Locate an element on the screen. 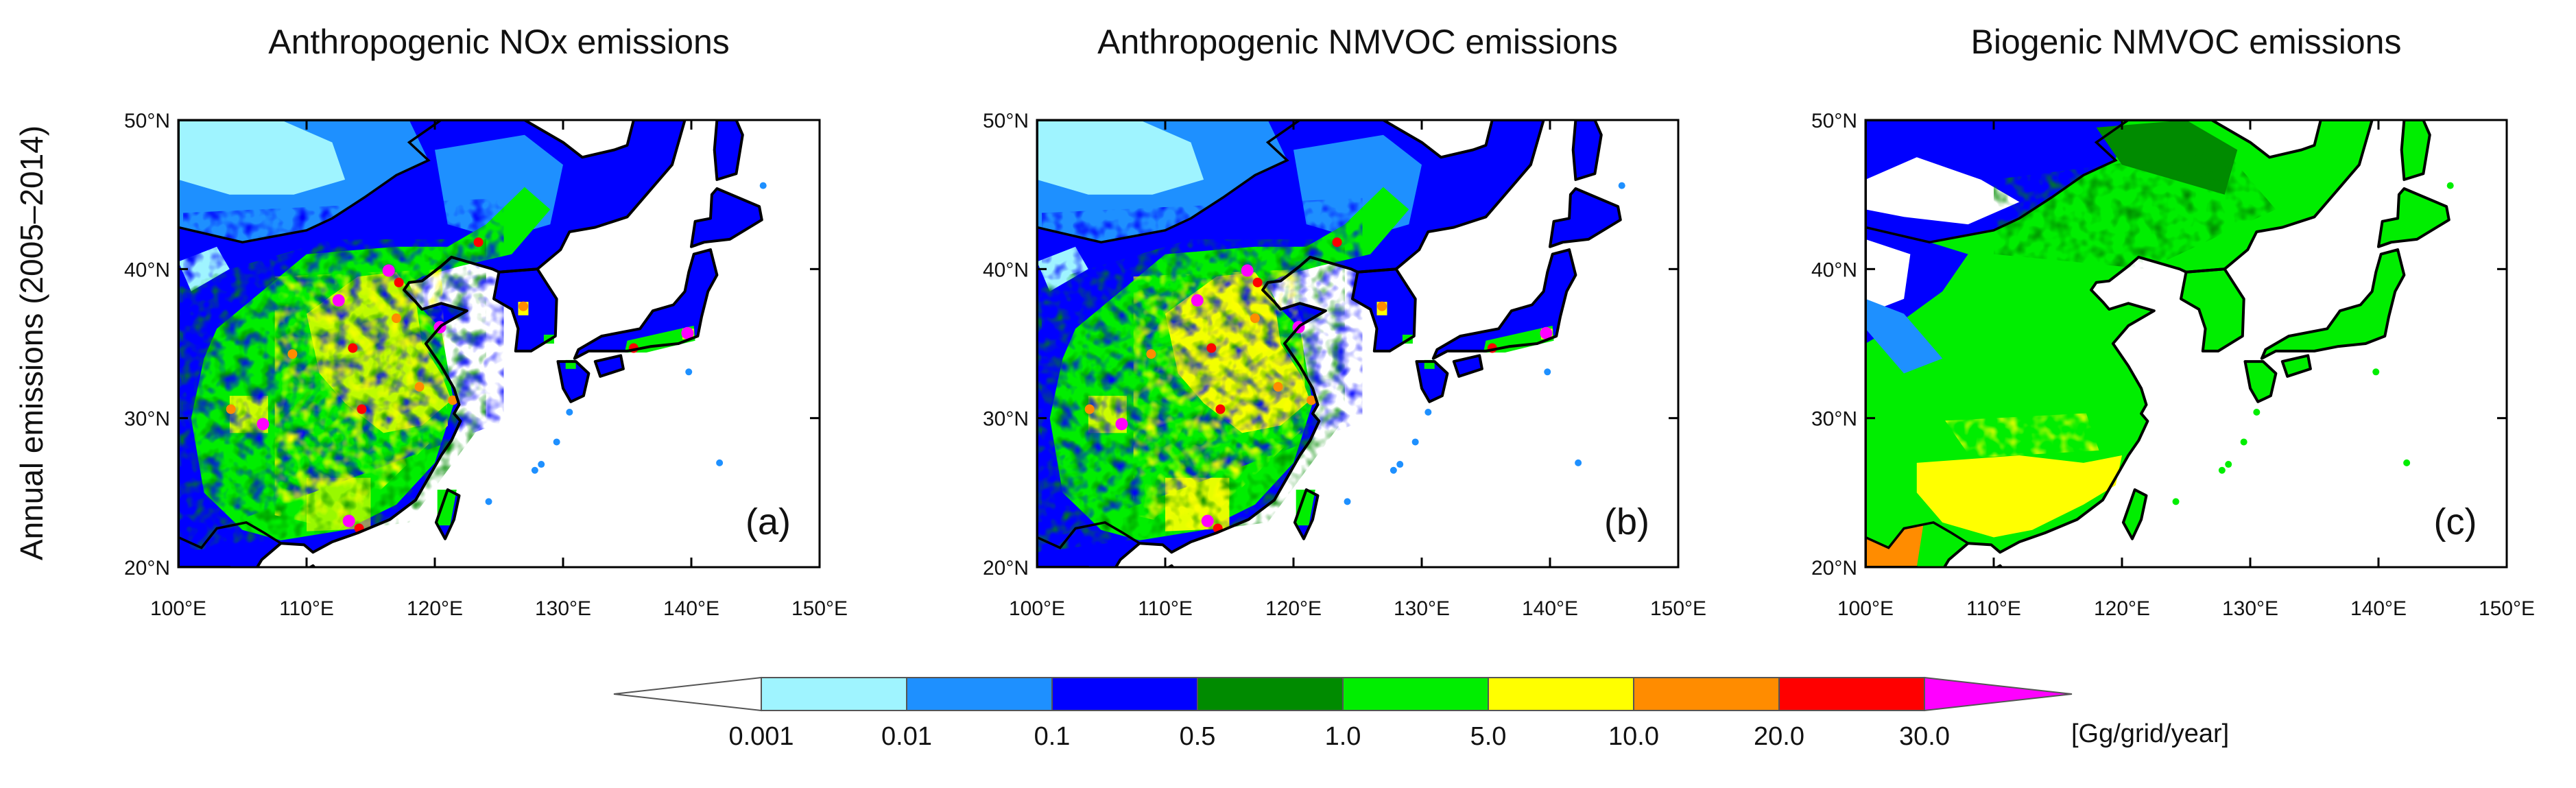 The height and width of the screenshot is (788, 2576). colorbar-high-arrow is located at coordinates (1998, 694).